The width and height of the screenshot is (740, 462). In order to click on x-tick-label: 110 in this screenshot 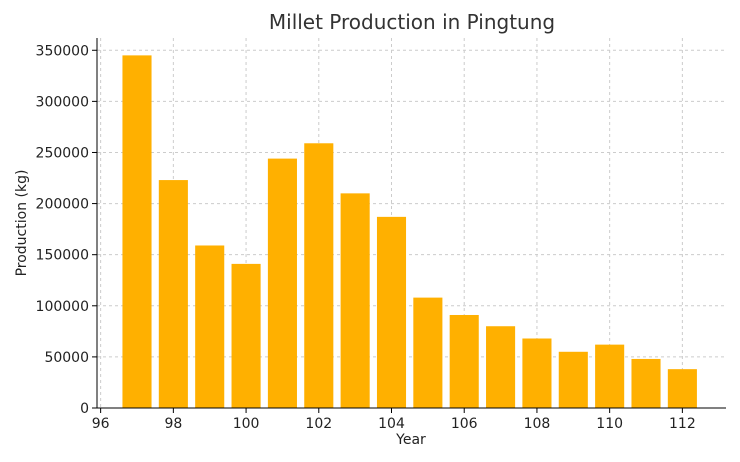, I will do `click(609, 424)`.